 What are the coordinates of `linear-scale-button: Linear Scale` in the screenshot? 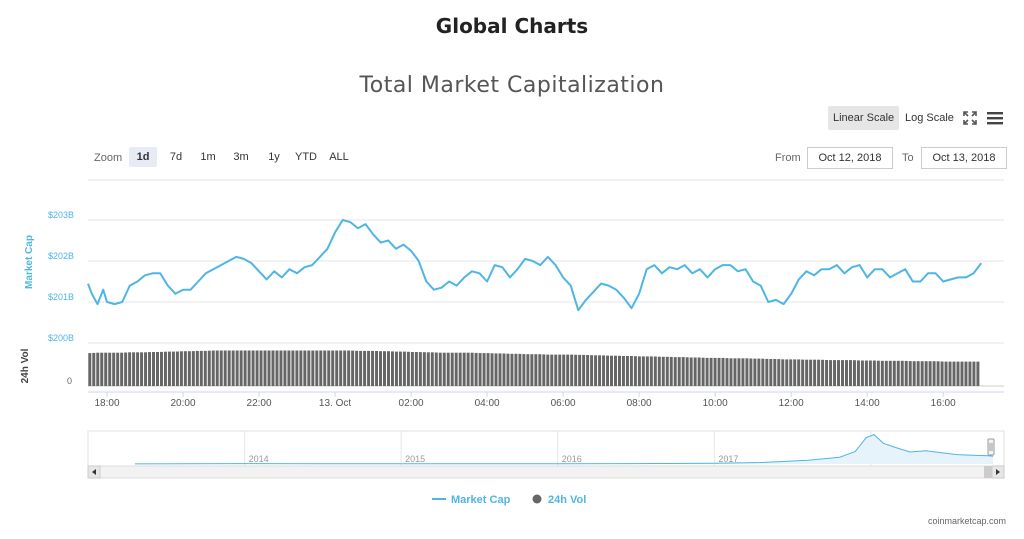 It's located at (864, 118).